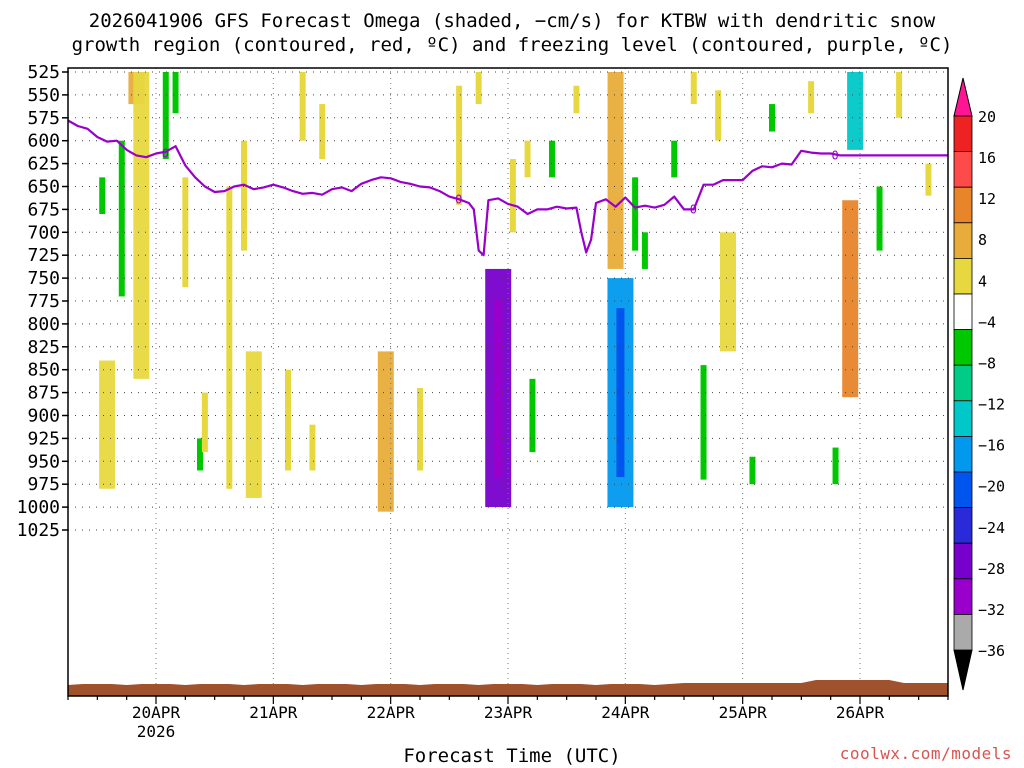  I want to click on x-tick-label: 25APR, so click(743, 712).